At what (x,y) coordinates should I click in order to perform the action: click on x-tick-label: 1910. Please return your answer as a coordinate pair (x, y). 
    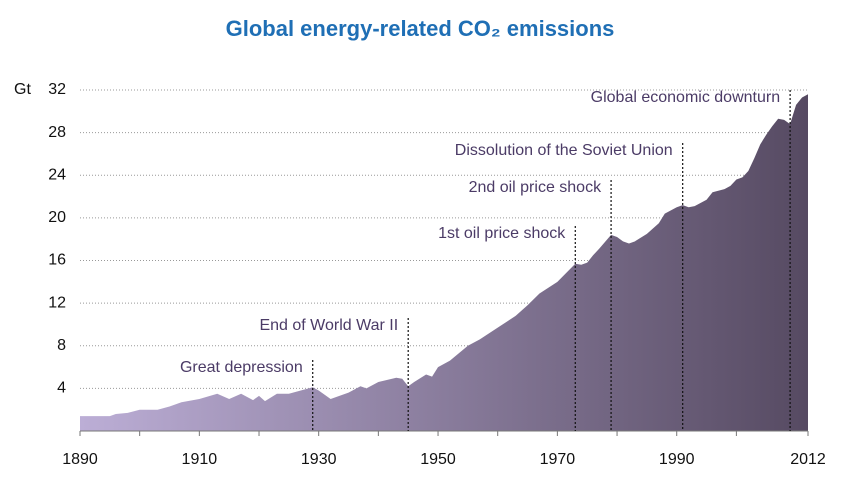
    Looking at the image, I should click on (200, 459).